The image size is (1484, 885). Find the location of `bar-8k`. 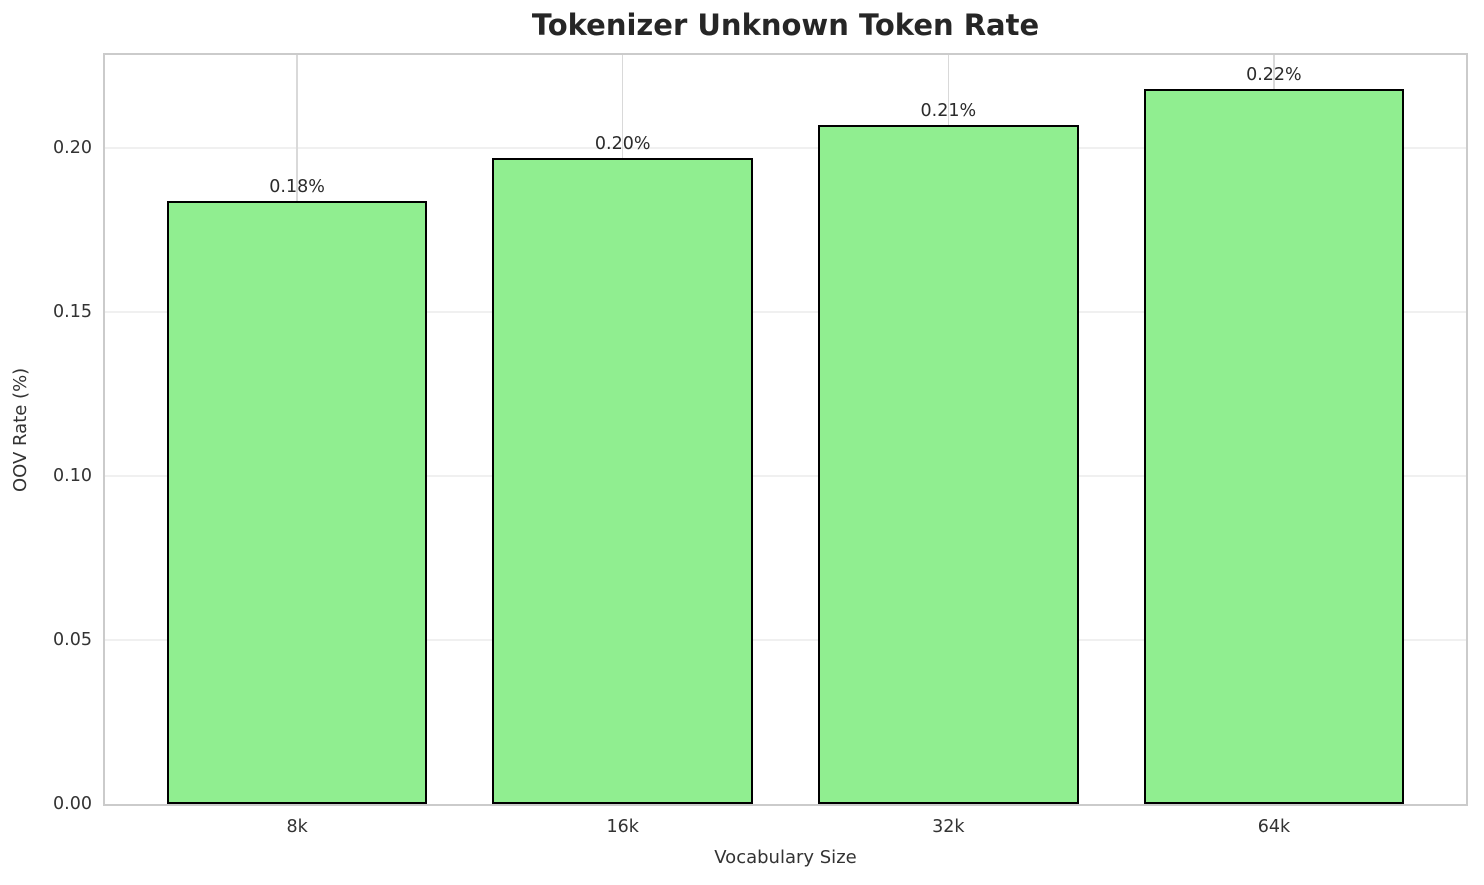

bar-8k is located at coordinates (297, 502).